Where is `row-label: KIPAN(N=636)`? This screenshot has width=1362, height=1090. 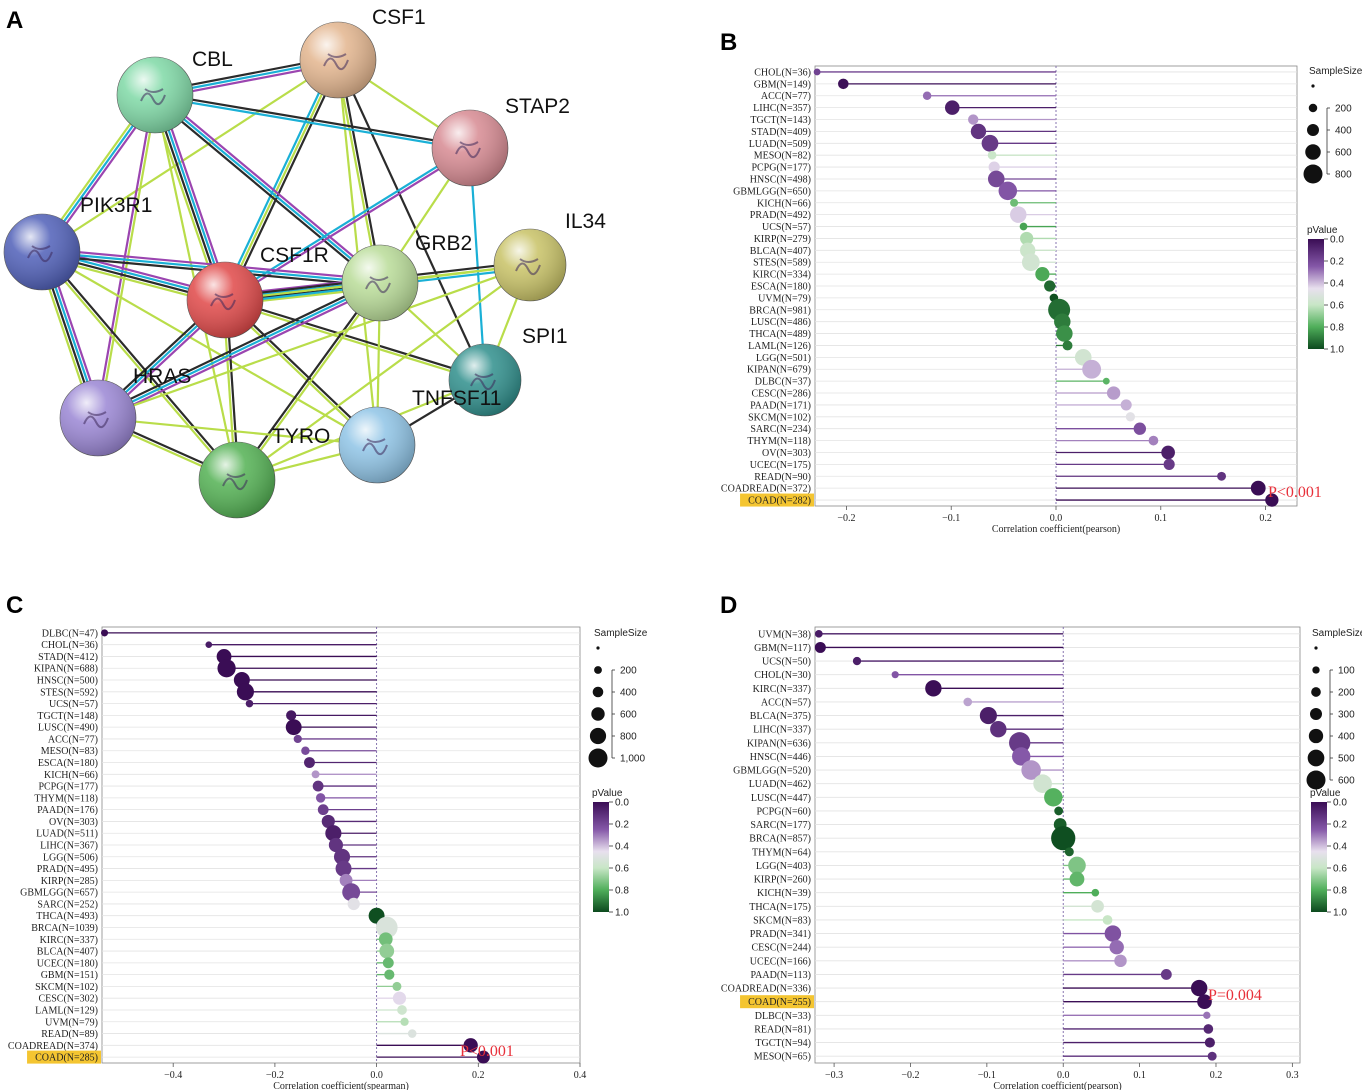
row-label: KIPAN(N=636) is located at coordinates (779, 743).